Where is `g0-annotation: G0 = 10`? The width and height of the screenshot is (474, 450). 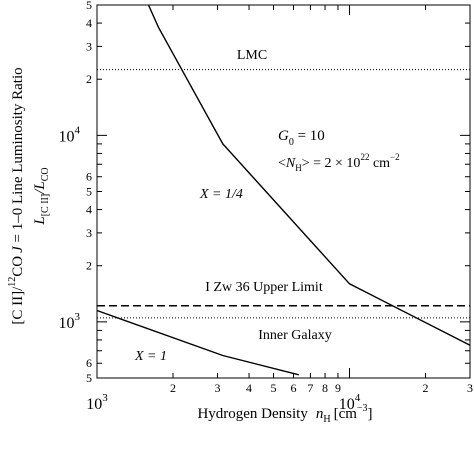 g0-annotation: G0 = 10 is located at coordinates (301, 138).